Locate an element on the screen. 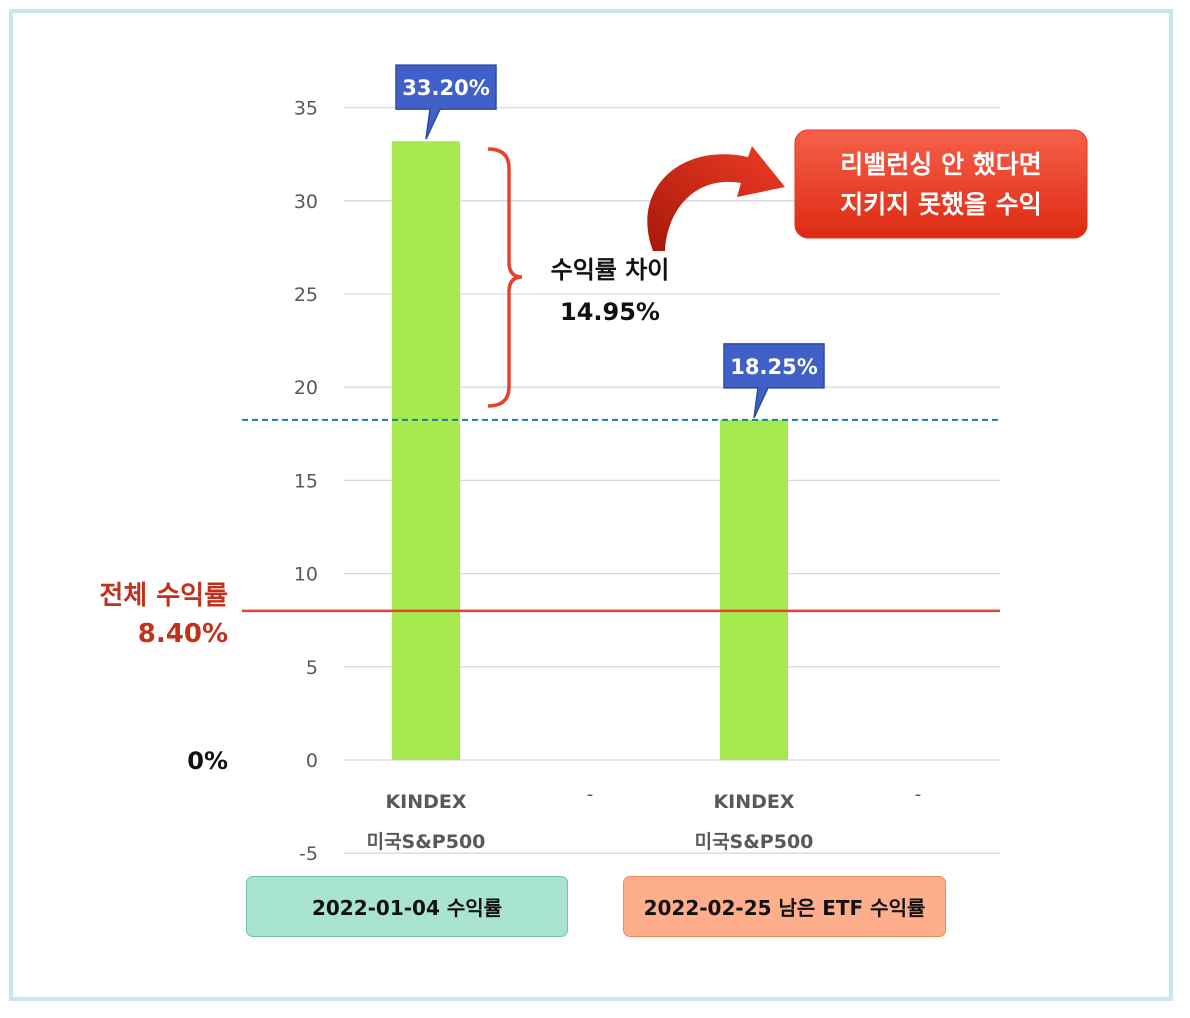  note-line-2: 지키지 못했을 수익 is located at coordinates (940, 204).